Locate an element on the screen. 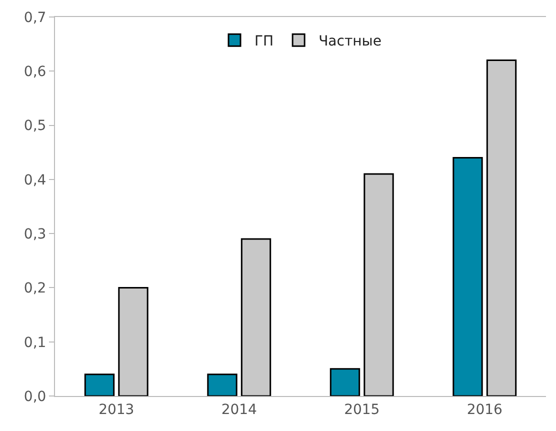 The image size is (556, 431). y-tick-label: 0,5 is located at coordinates (35, 126).